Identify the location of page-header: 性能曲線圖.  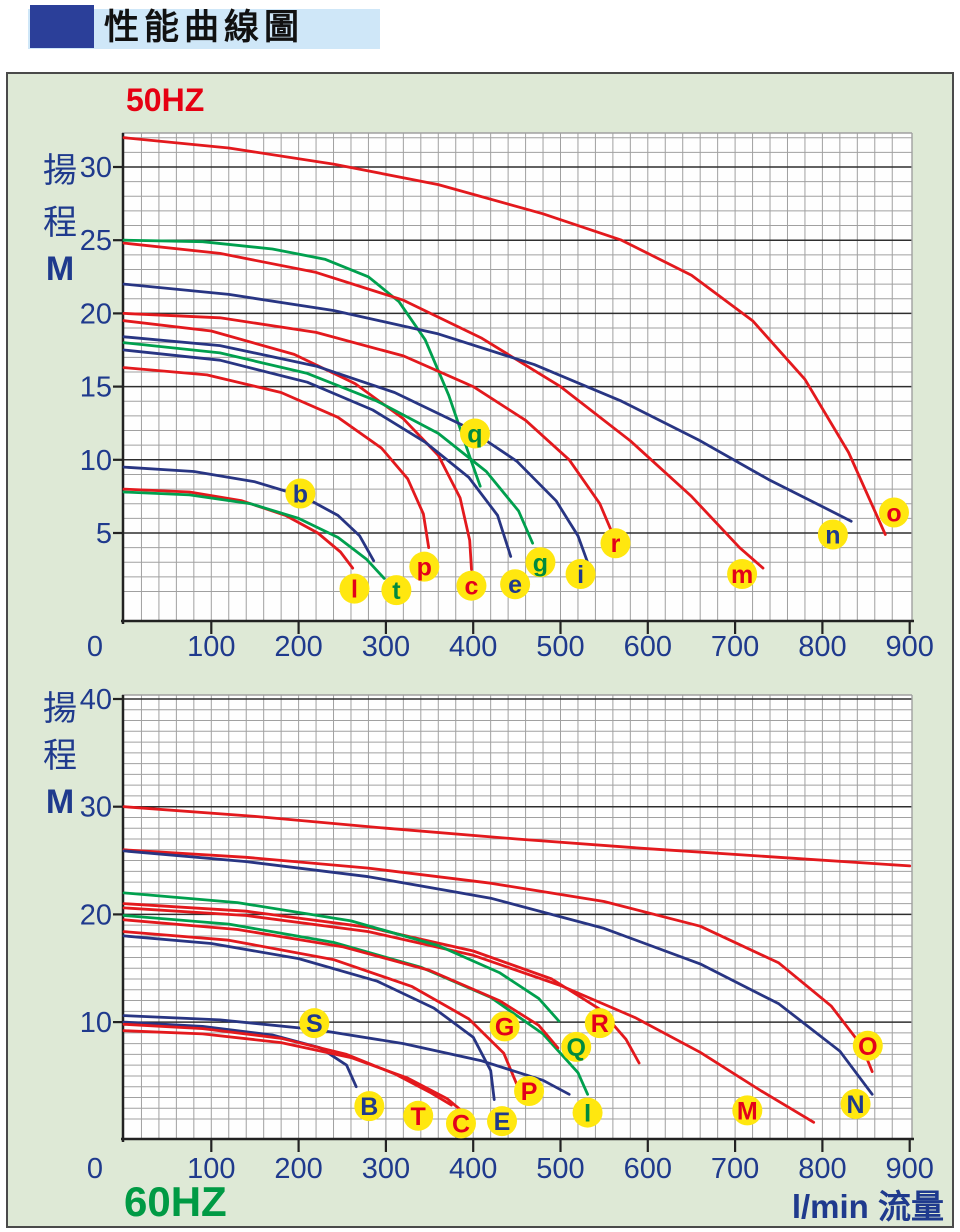
(480, 32).